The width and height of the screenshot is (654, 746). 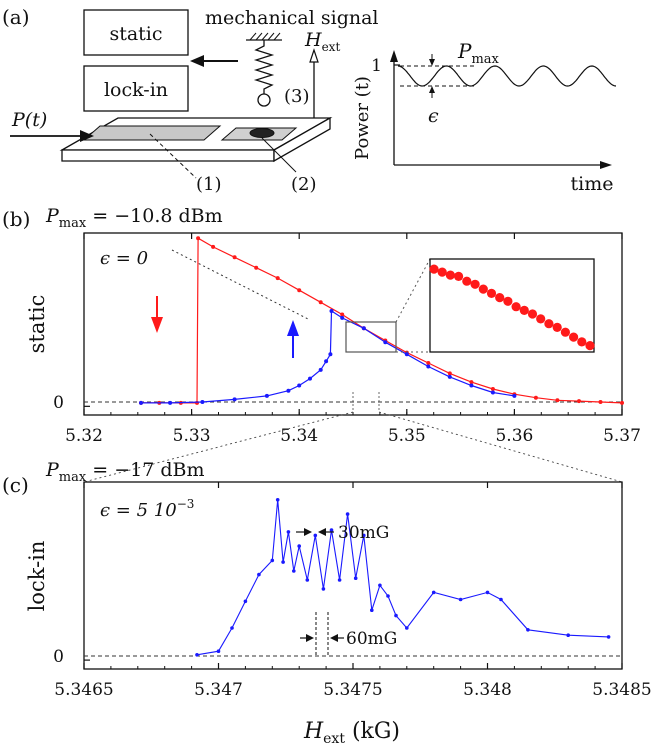 What do you see at coordinates (407, 436) in the screenshot?
I see `panel-b-xtick-label: 5.35` at bounding box center [407, 436].